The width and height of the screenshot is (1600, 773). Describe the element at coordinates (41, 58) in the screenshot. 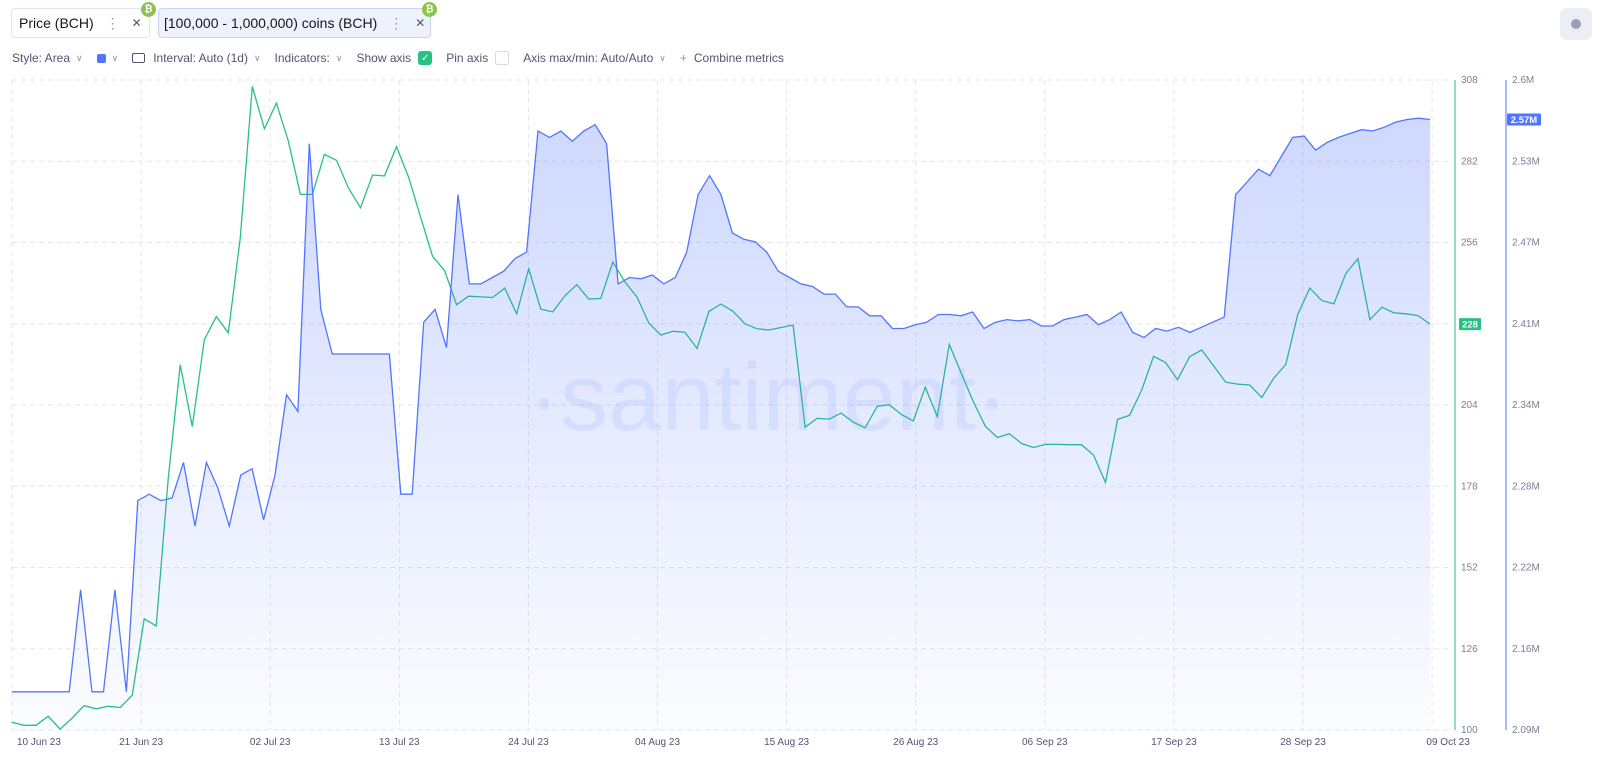

I see `style-label: Style: Area` at that location.